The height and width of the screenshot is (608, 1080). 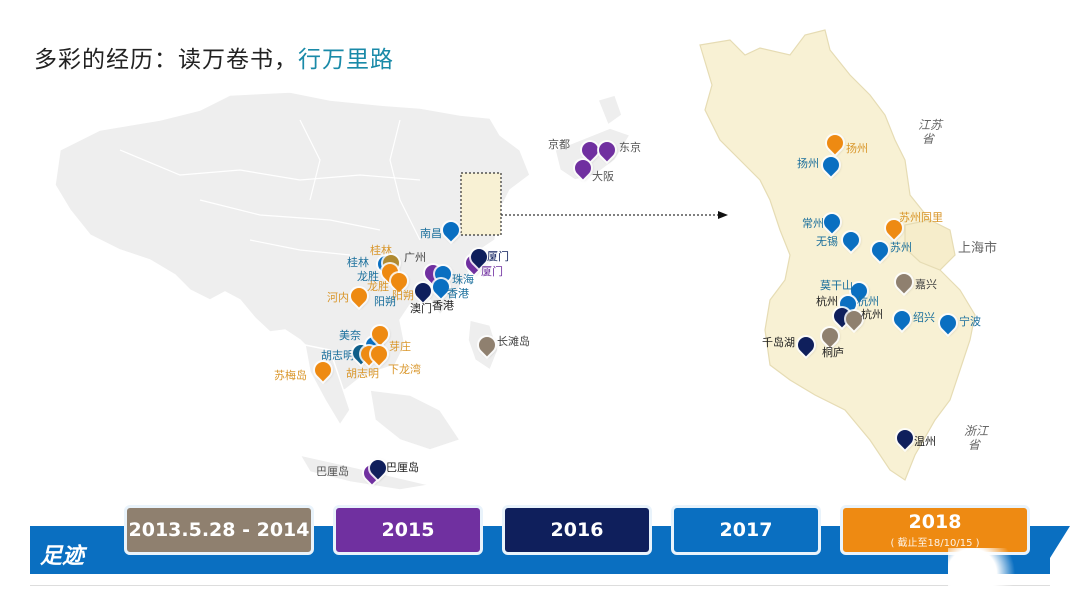 I want to click on watermark-logo, so click(x=988, y=569).